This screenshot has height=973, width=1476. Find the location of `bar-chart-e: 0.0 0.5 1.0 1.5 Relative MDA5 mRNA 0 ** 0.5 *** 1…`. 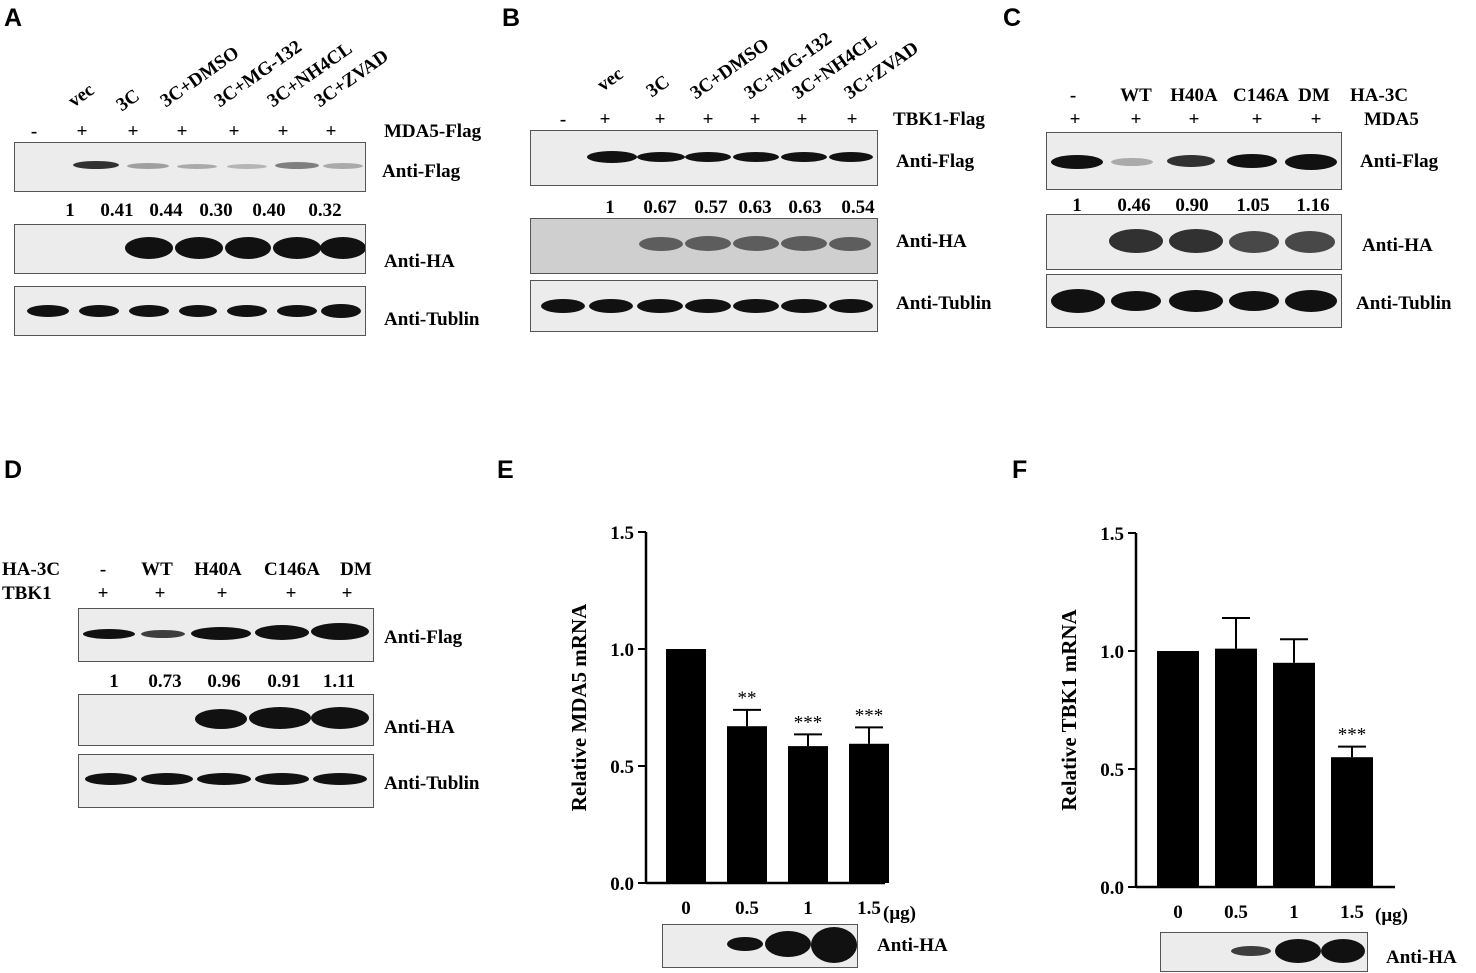

bar-chart-e: 0.0 0.5 1.0 1.5 Relative MDA5 mRNA 0 ** 0.5 *** 1… is located at coordinates (728, 721).